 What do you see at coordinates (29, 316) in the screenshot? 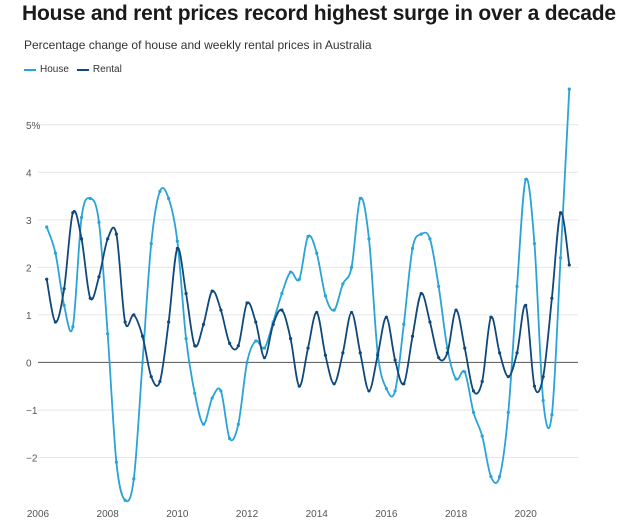
I see `y-tick-label: 1` at bounding box center [29, 316].